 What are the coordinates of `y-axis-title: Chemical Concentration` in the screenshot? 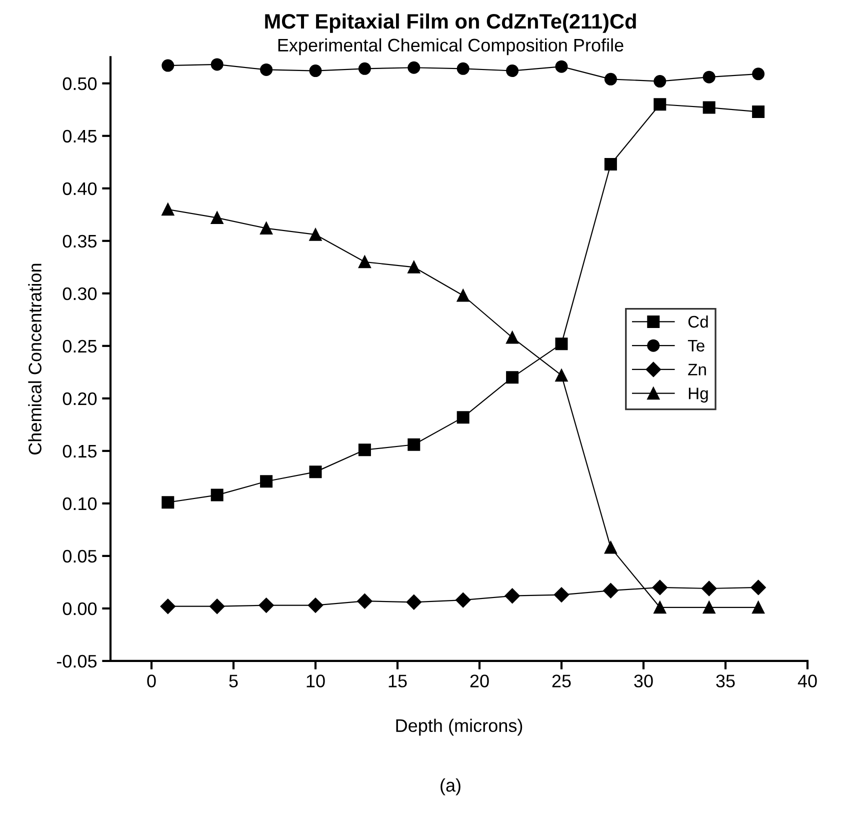 It's located at (35, 359).